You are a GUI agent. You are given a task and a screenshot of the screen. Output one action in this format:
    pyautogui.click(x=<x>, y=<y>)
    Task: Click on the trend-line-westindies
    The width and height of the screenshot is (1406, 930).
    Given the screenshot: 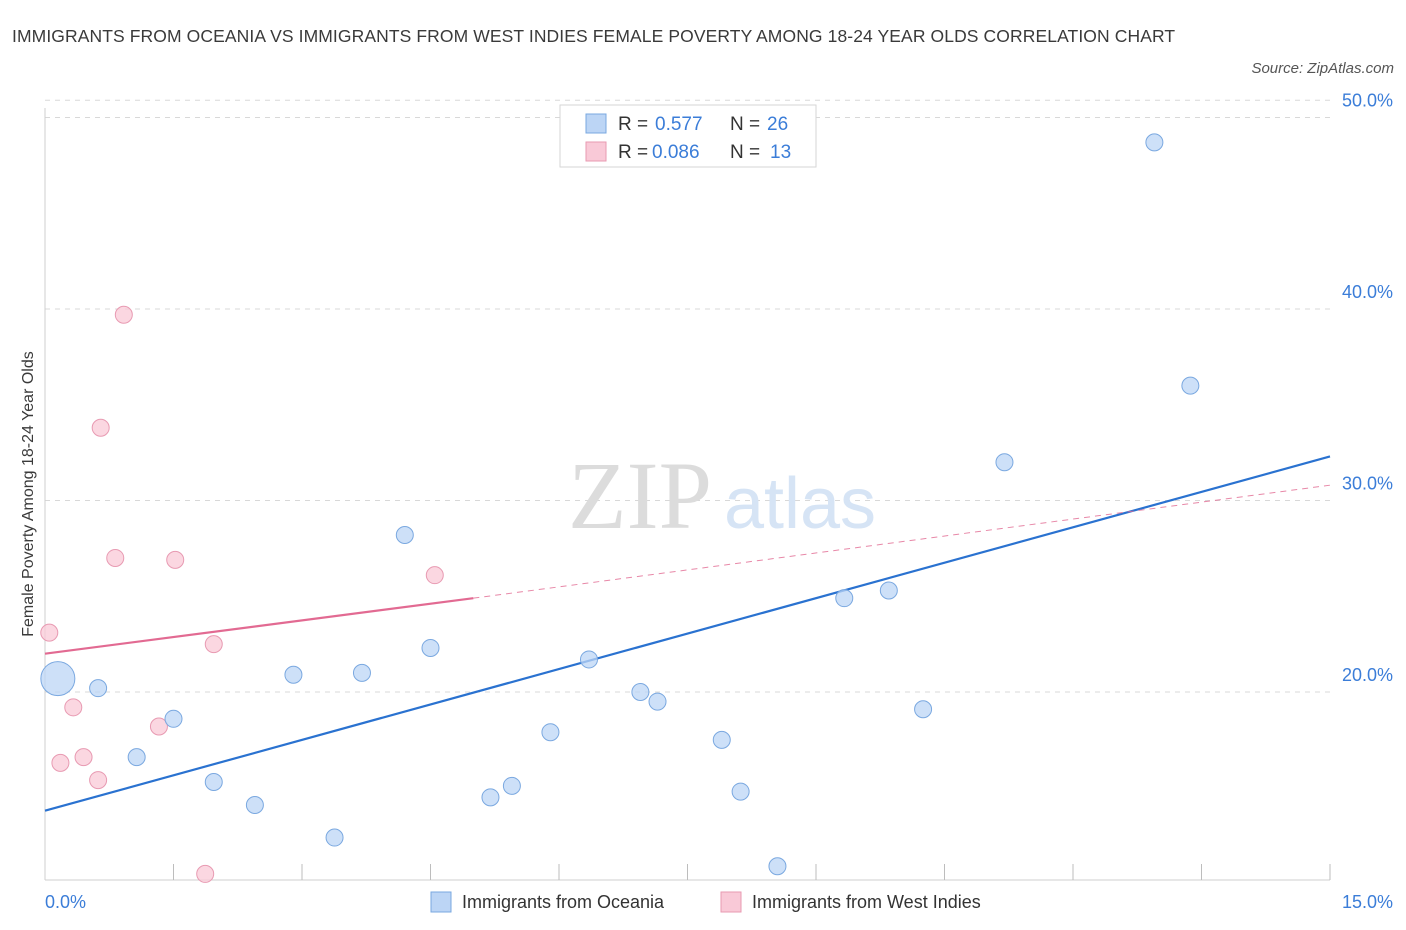 What is the action you would take?
    pyautogui.click(x=259, y=626)
    